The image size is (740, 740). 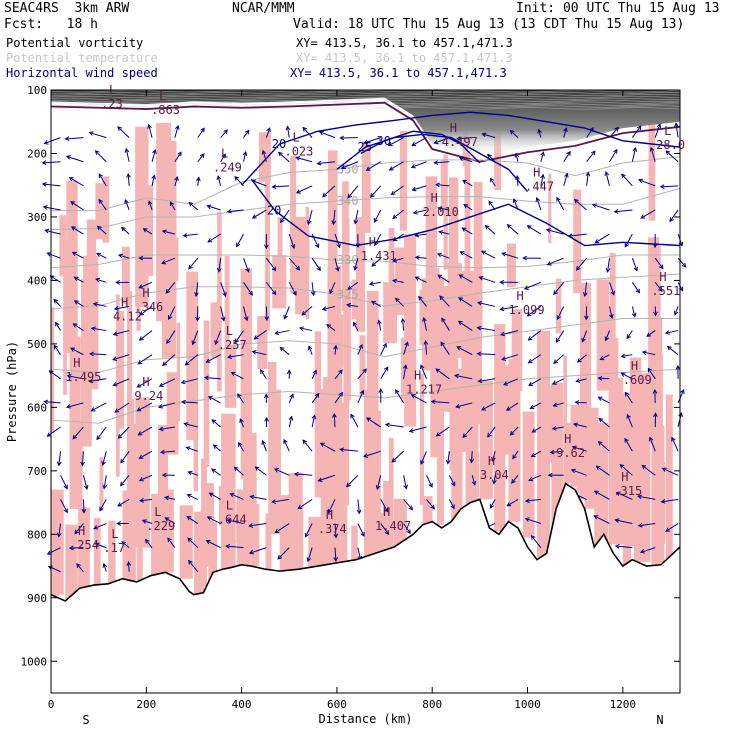 I want to click on pv-extremum-value: 1.431, so click(x=379, y=256).